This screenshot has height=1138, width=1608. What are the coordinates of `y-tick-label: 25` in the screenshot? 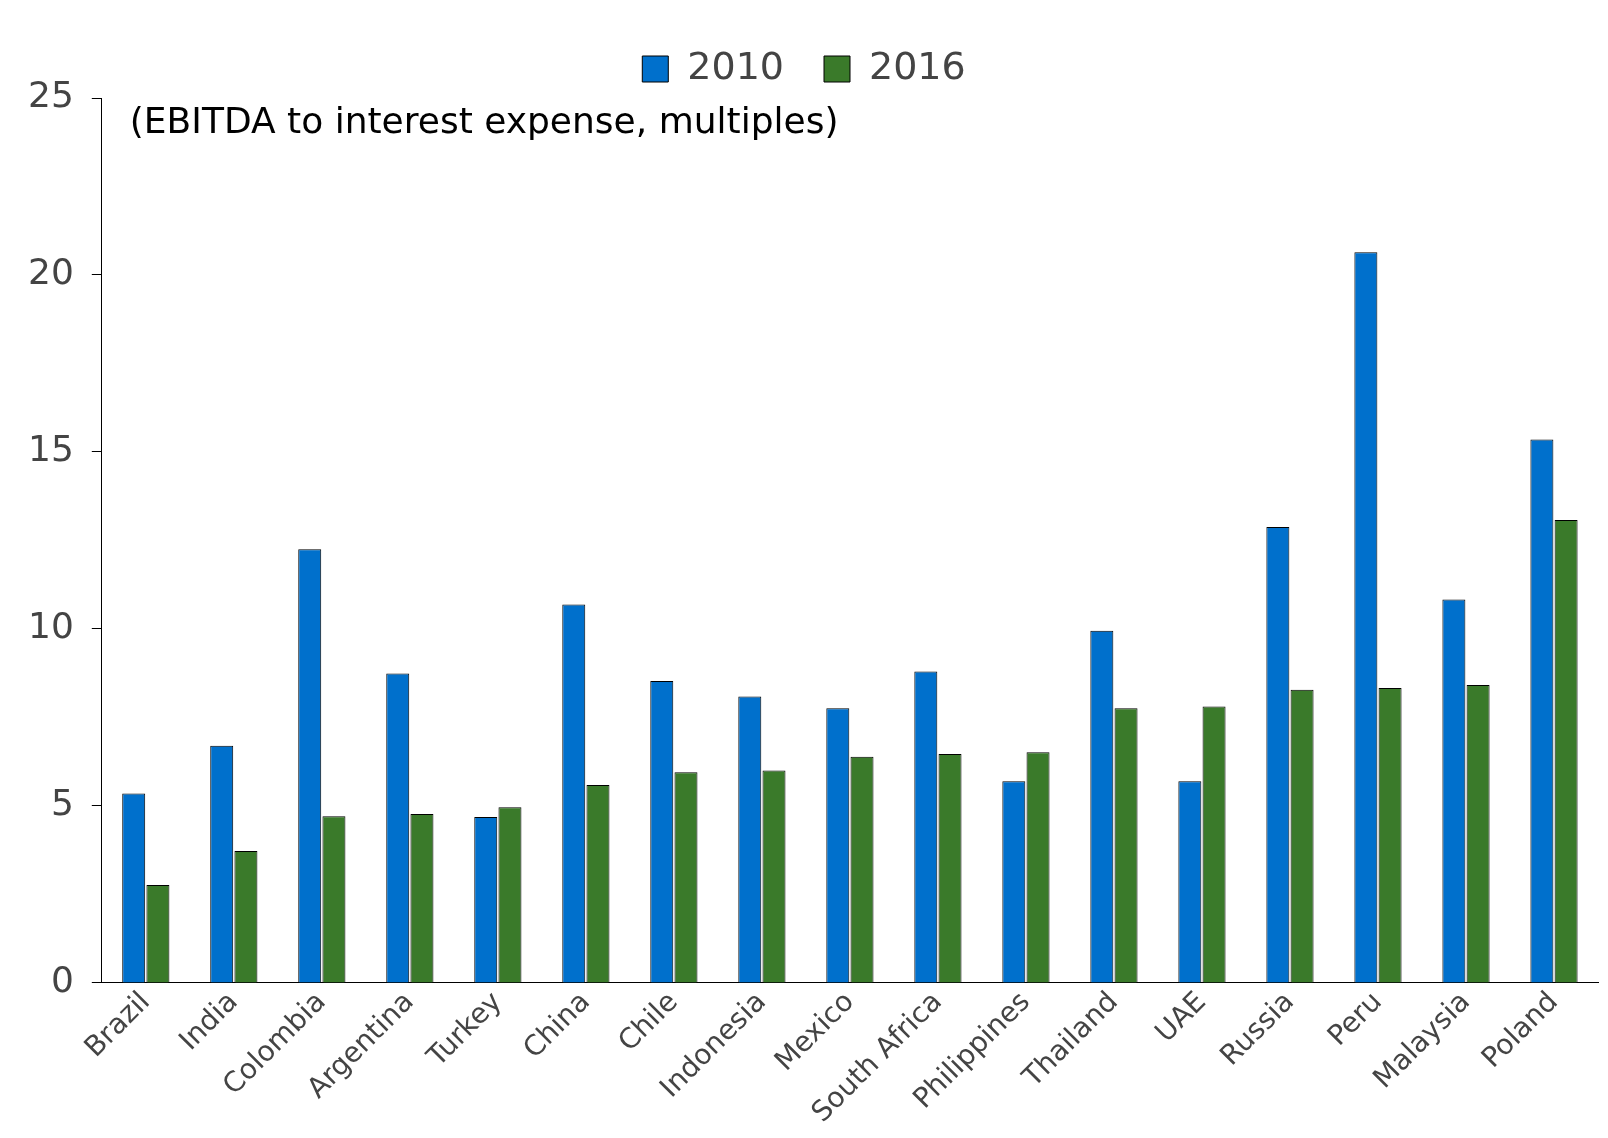 It's located at (51, 95).